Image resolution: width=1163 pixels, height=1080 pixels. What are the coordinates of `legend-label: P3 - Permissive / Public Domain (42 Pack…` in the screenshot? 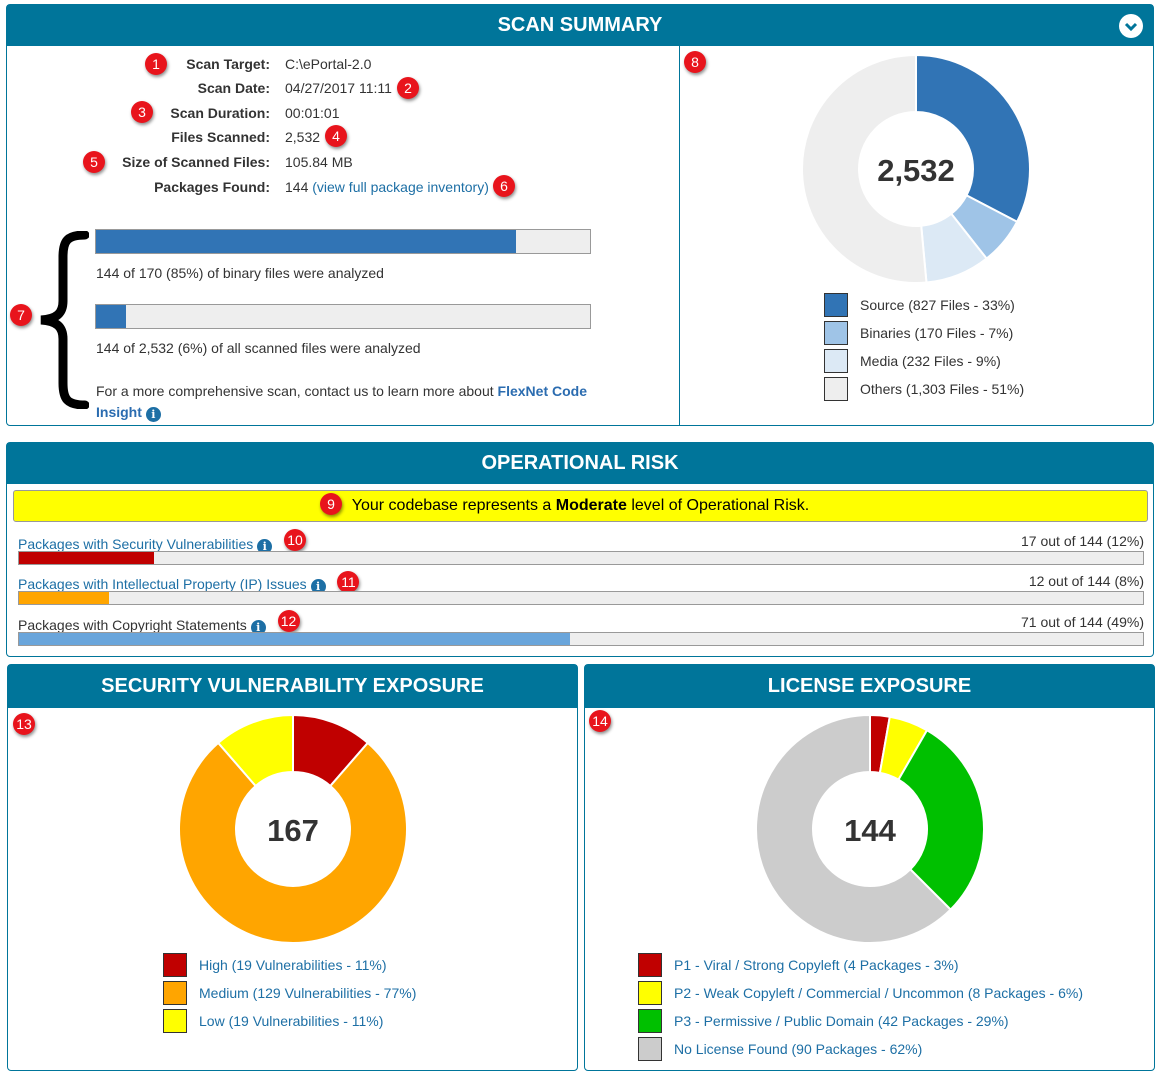 It's located at (841, 1021).